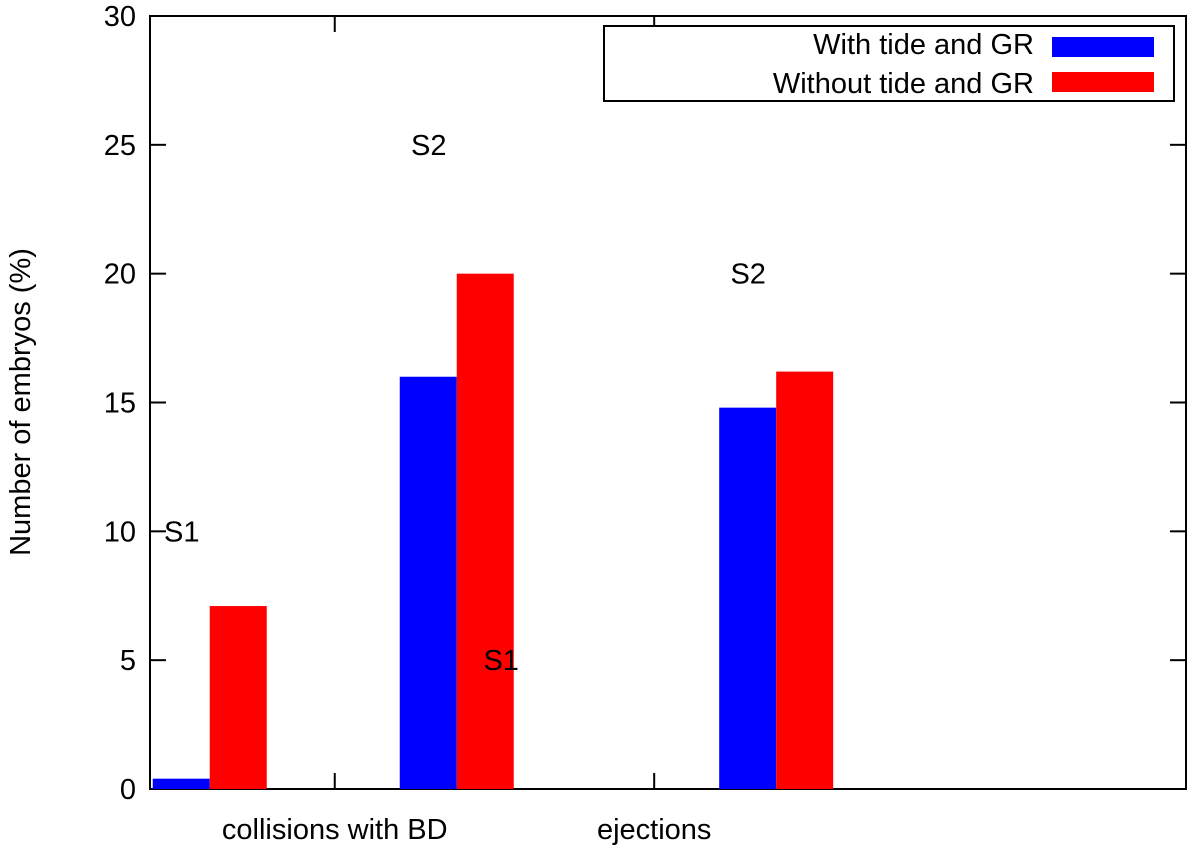  I want to click on legend-label-series-1: With tide and GR, so click(923, 45).